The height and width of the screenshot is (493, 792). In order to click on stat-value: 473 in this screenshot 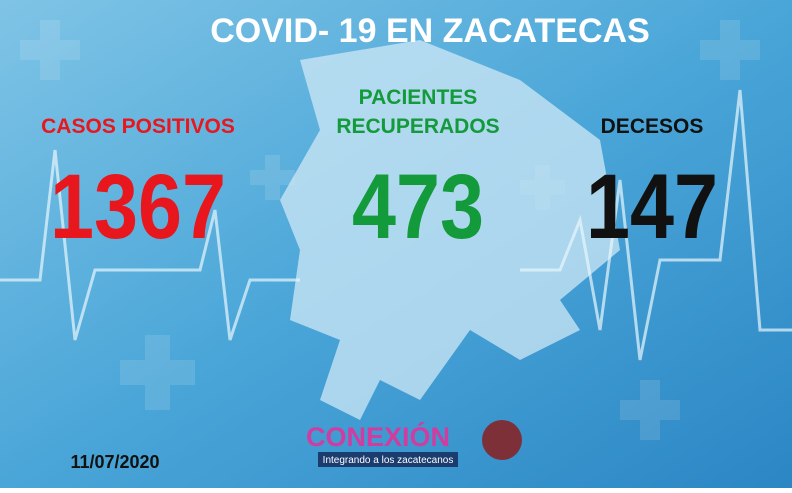, I will do `click(418, 207)`.